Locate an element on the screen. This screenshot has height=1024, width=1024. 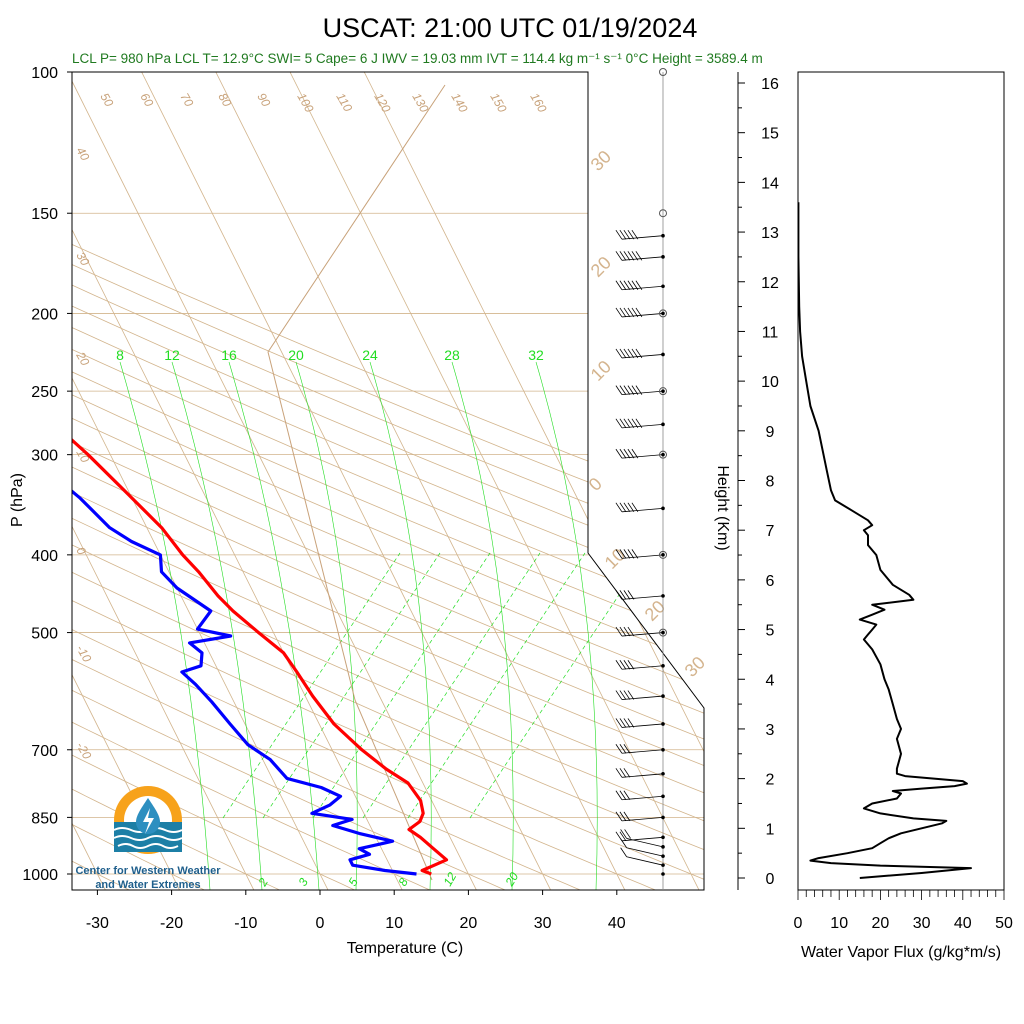
mixing-ratio-label: 20 is located at coordinates (296, 355).